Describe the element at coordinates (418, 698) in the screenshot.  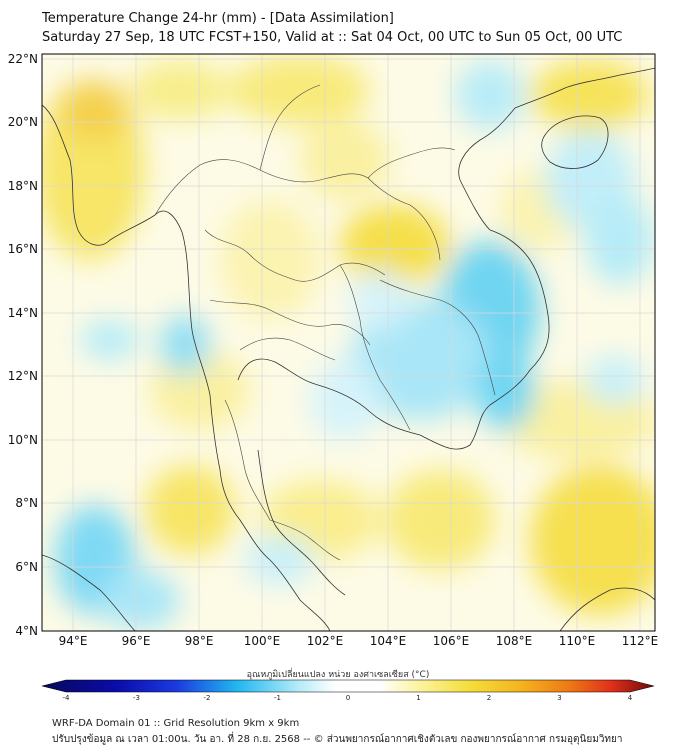
I see `colorbar-tick: 1` at that location.